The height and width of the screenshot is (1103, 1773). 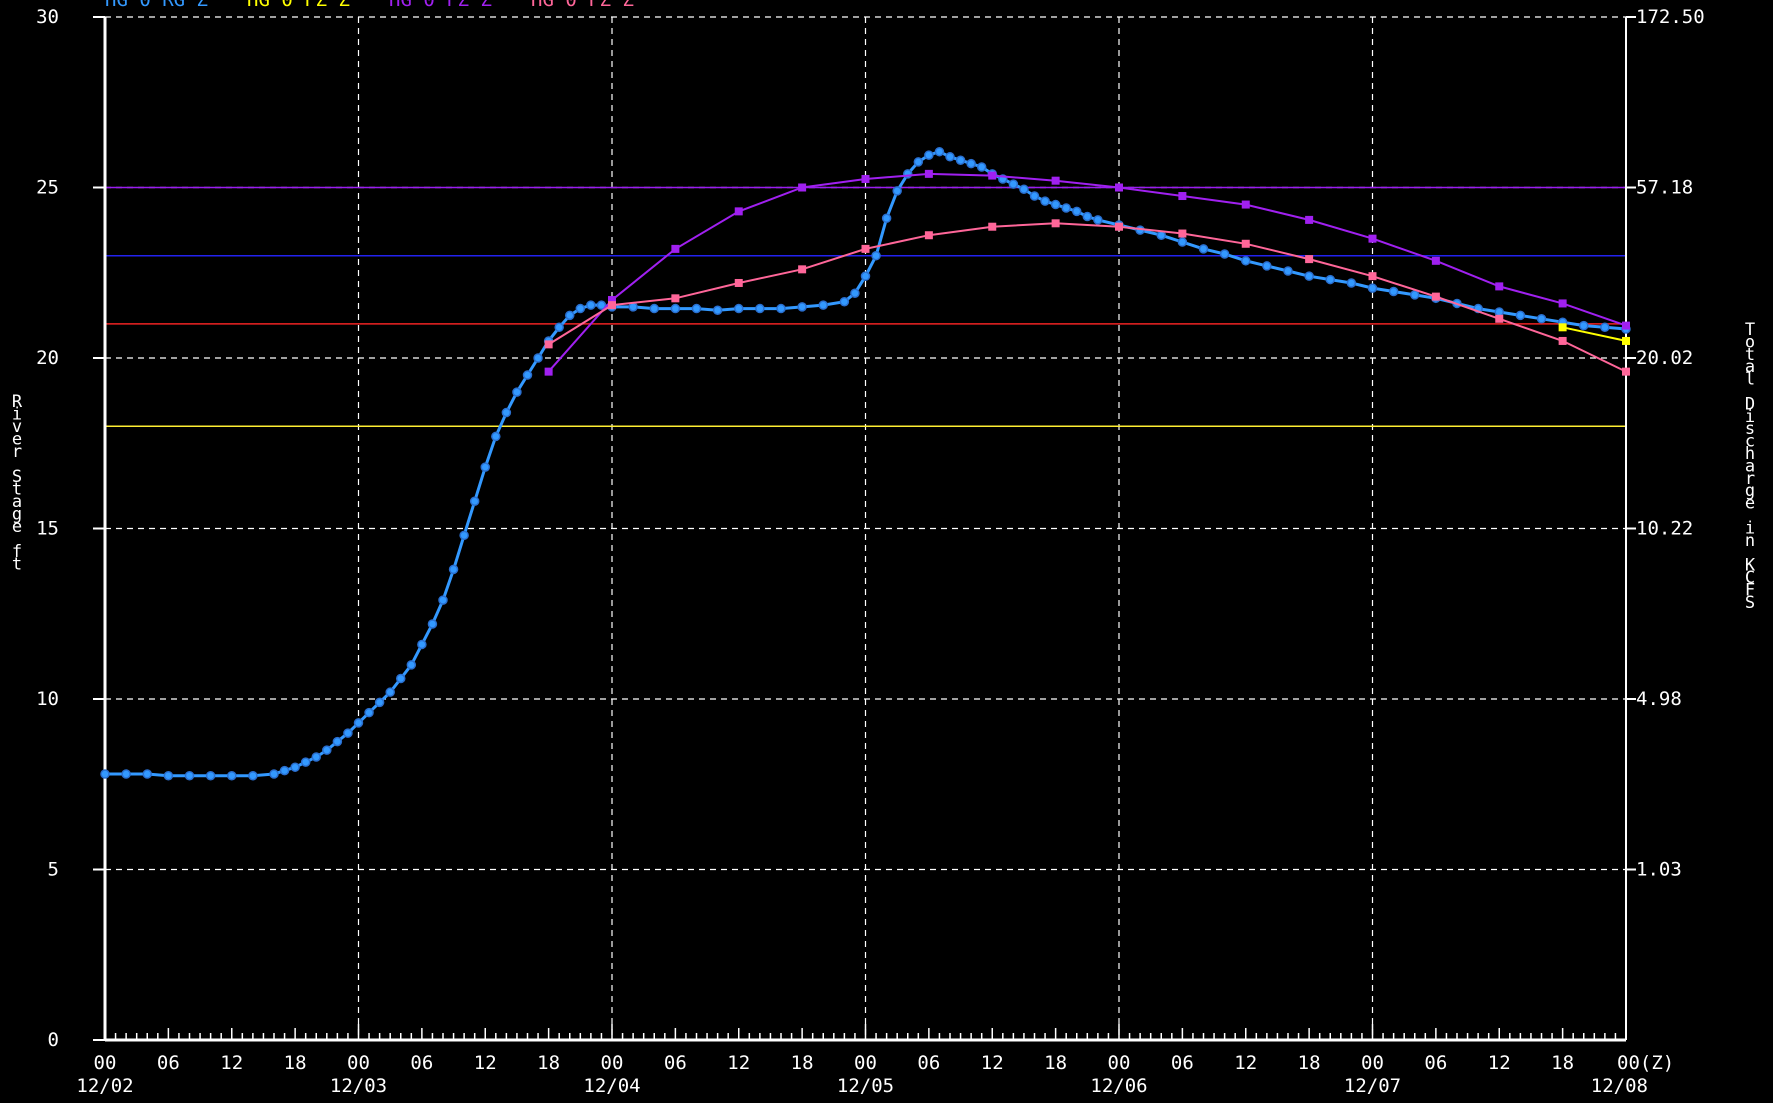 I want to click on x-date-label: 12/07, so click(x=1372, y=1086).